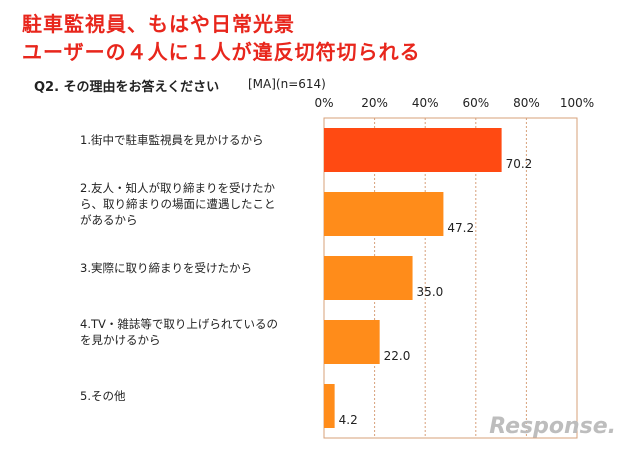  What do you see at coordinates (177, 188) in the screenshot?
I see `category-label-2-line-1: 2.友人・知人が取り締まりを受けたか` at bounding box center [177, 188].